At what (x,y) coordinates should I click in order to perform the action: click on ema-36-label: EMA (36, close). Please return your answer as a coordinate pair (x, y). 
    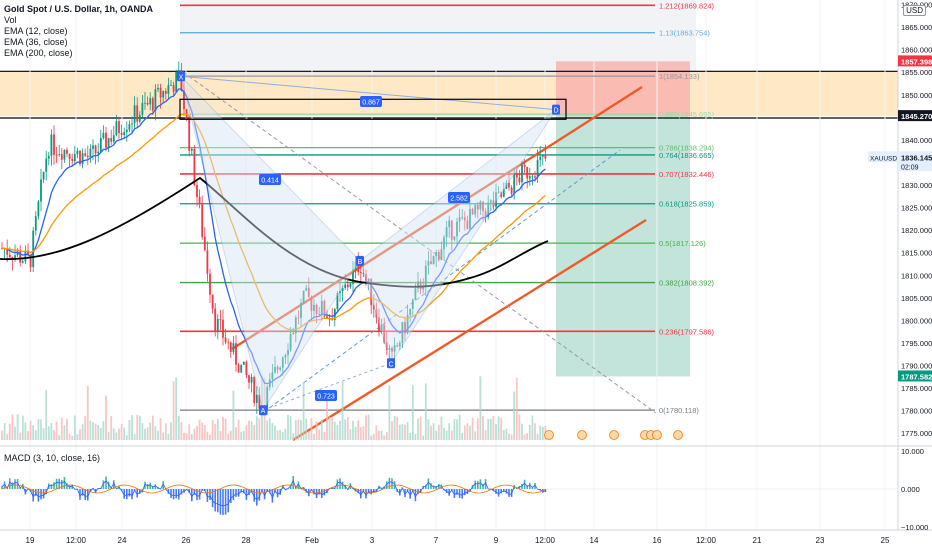
    Looking at the image, I should click on (36, 42).